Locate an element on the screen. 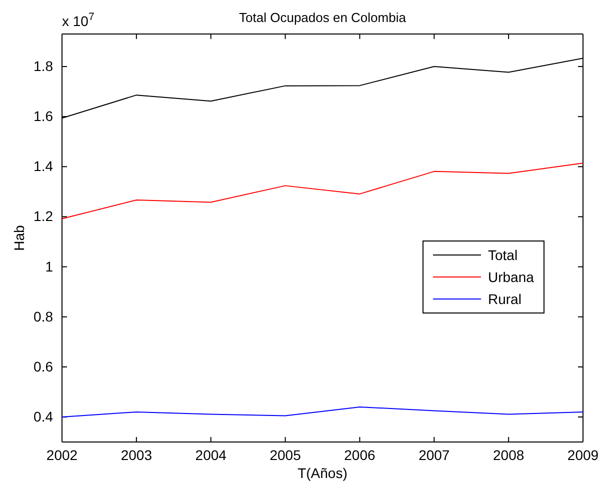 The image size is (600, 484). legend-label: Rural is located at coordinates (505, 299).